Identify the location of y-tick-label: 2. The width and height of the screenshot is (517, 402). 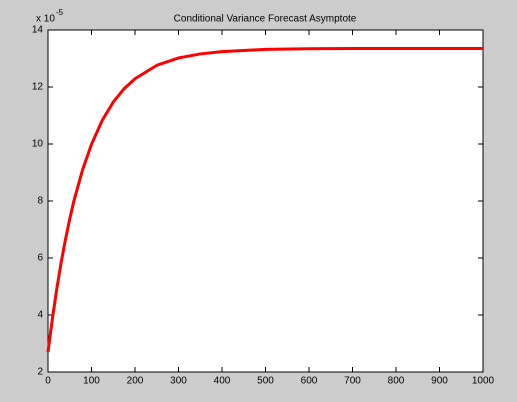
(40, 372).